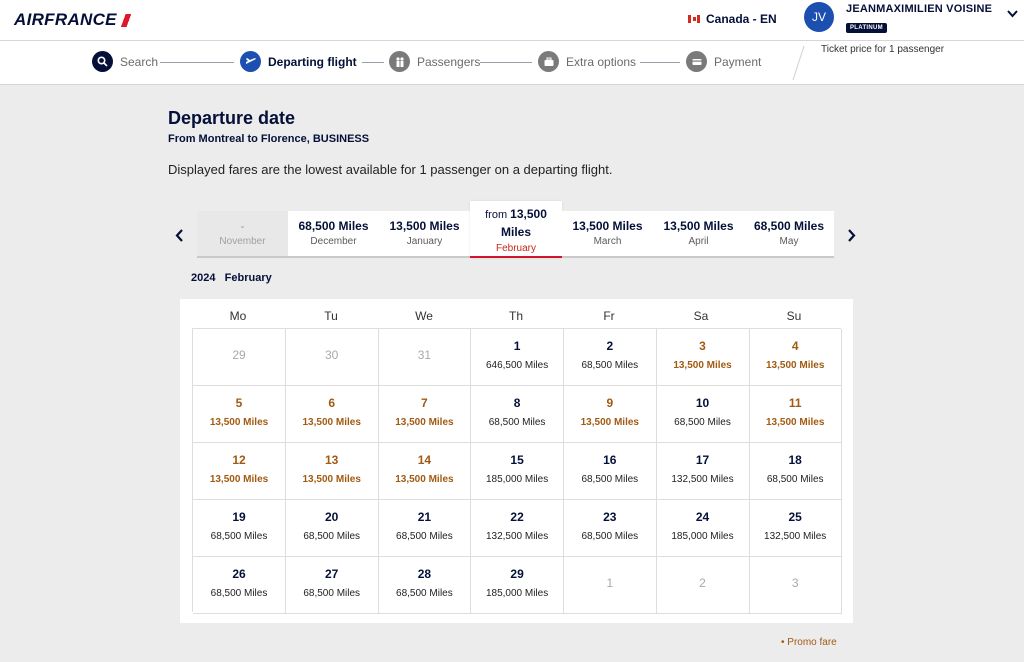  I want to click on calendar-day: 4 13,500 Miles, so click(796, 357).